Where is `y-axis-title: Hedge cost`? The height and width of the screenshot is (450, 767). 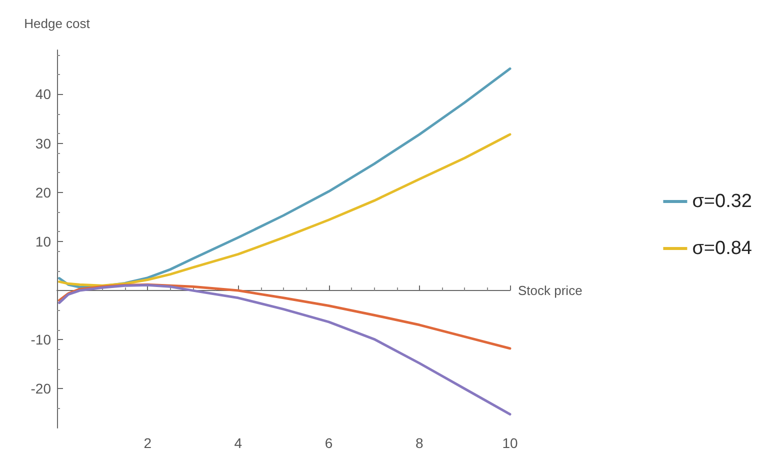
y-axis-title: Hedge cost is located at coordinates (57, 23).